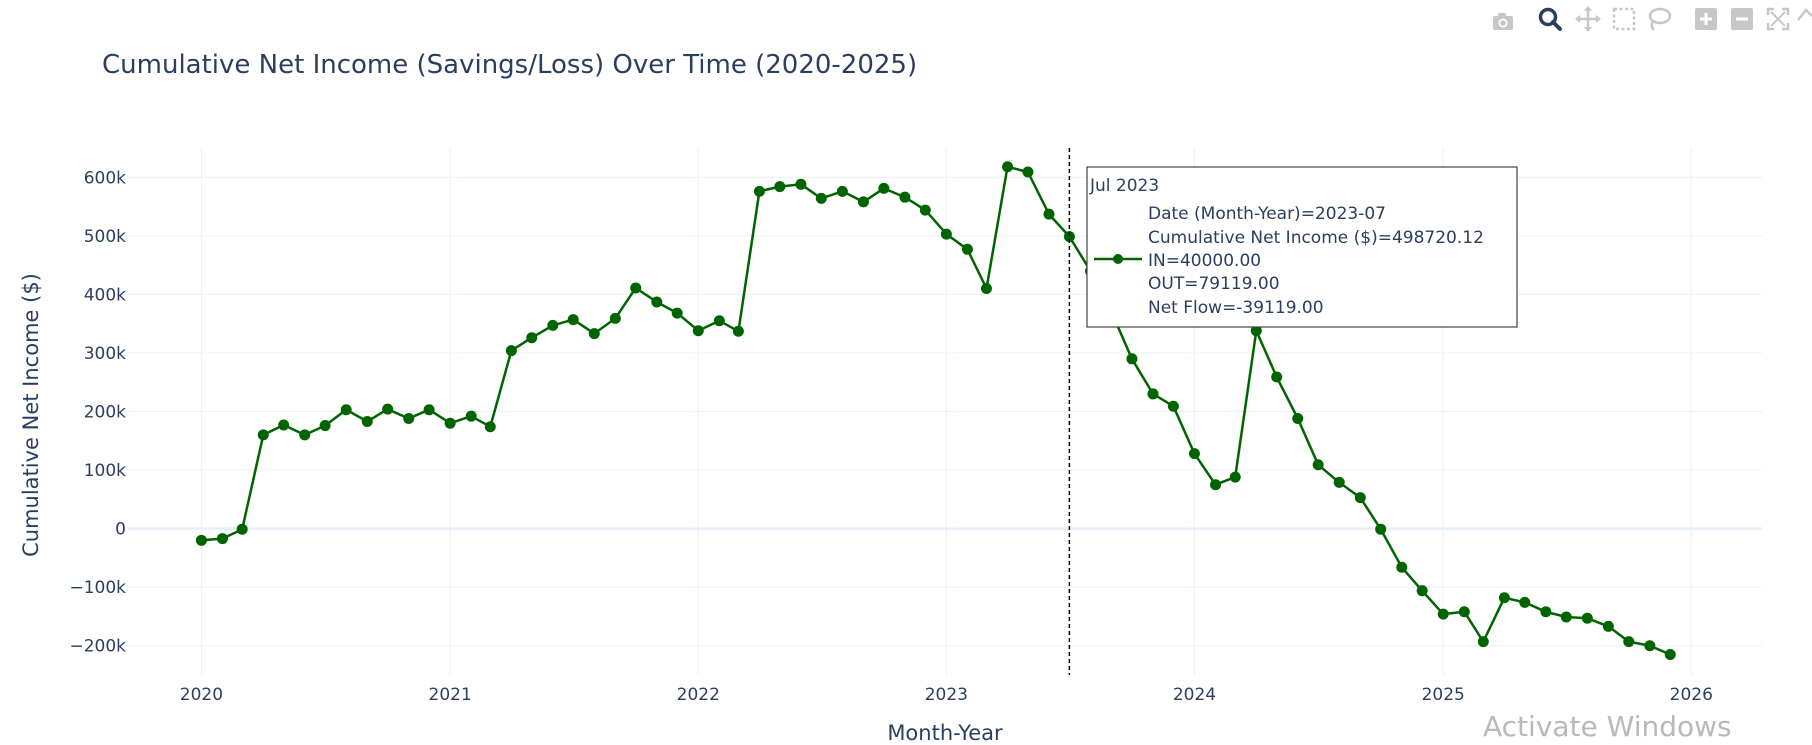 The height and width of the screenshot is (745, 1812). What do you see at coordinates (31, 415) in the screenshot?
I see `y-axis-title: Cumulative Net Income ($)` at bounding box center [31, 415].